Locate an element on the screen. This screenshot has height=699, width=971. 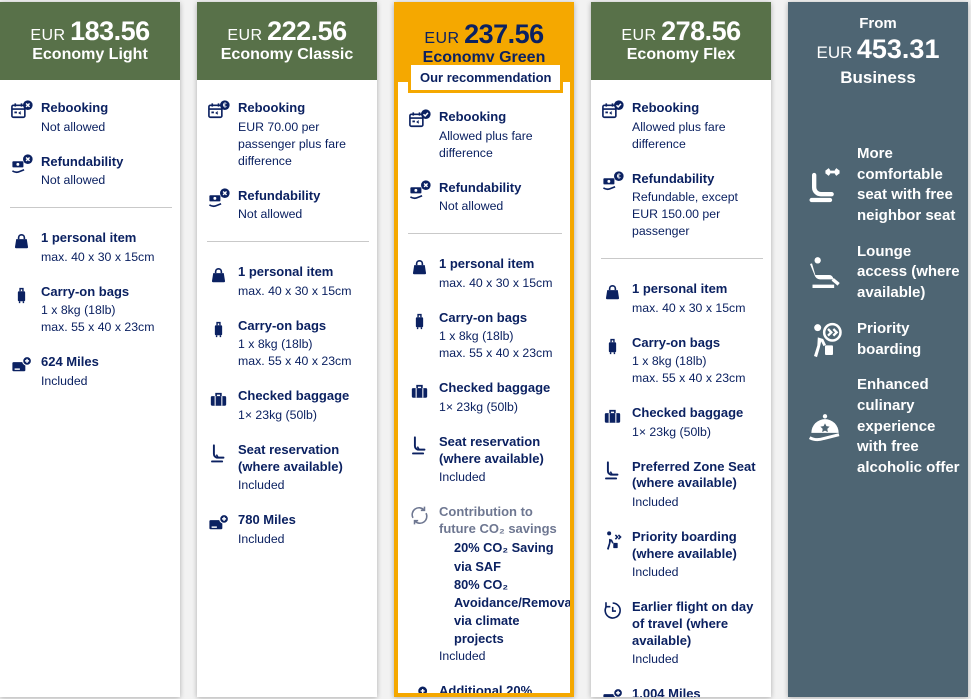
fare-name: Economy Classic is located at coordinates (287, 55).